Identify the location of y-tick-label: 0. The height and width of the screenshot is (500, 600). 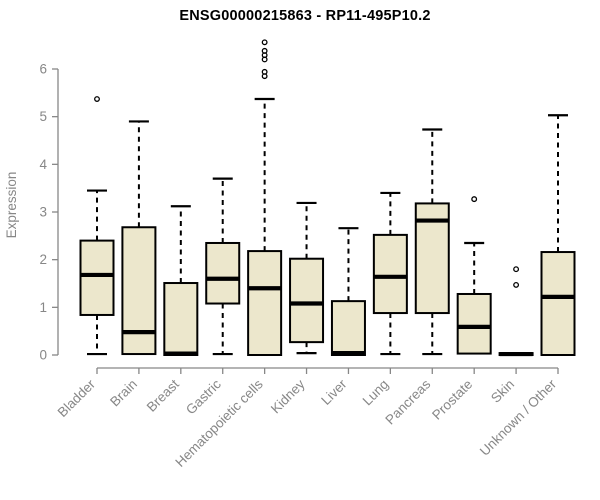
(43, 355).